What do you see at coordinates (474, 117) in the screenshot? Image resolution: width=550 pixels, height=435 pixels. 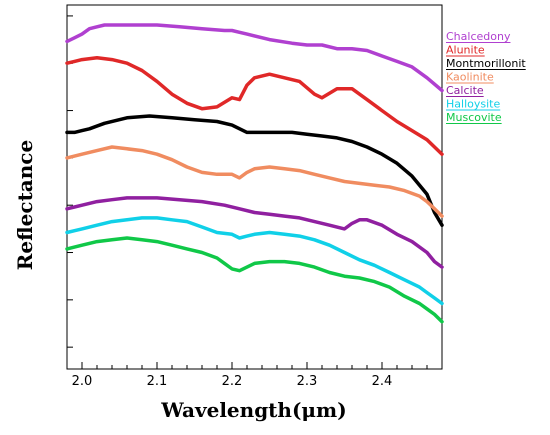 I see `legend-label-muscovite: Muscovite` at bounding box center [474, 117].